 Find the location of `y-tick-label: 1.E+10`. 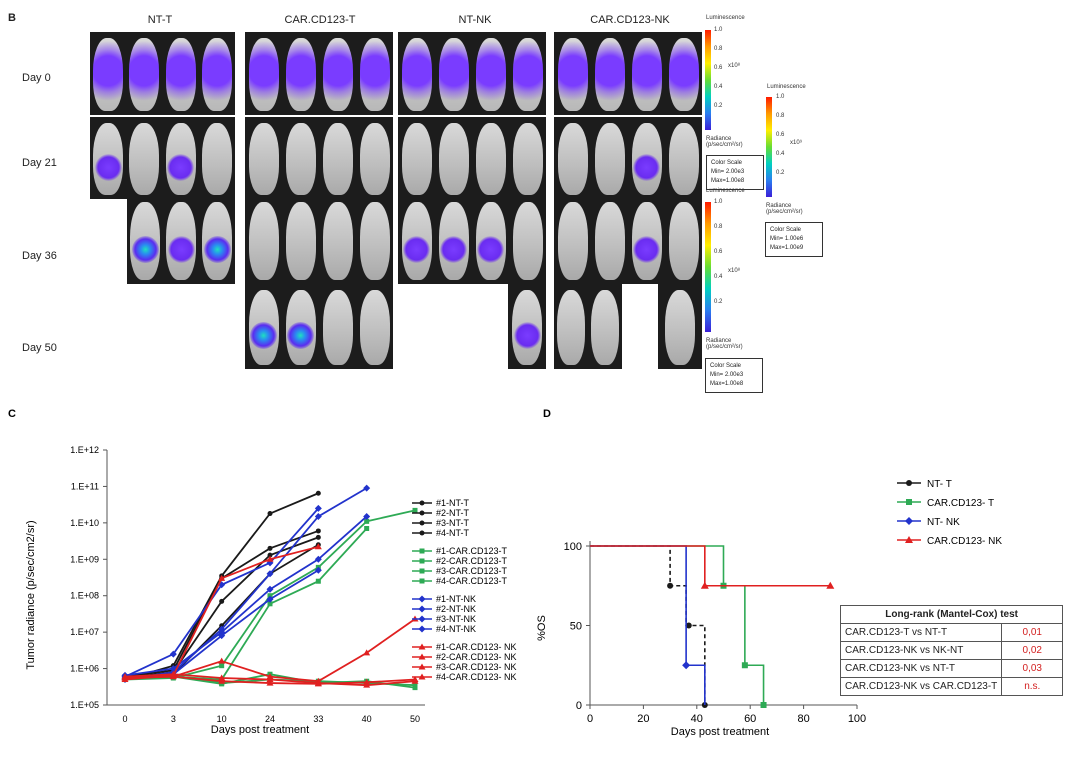

y-tick-label: 1.E+10 is located at coordinates (84, 523).